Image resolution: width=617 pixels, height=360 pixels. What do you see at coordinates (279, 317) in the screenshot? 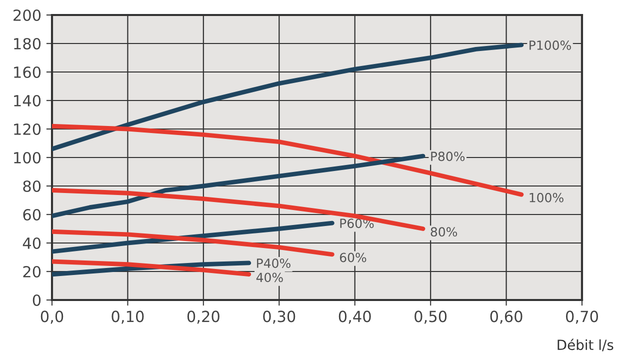
I see `x-tick-label: 0,30` at bounding box center [279, 317].